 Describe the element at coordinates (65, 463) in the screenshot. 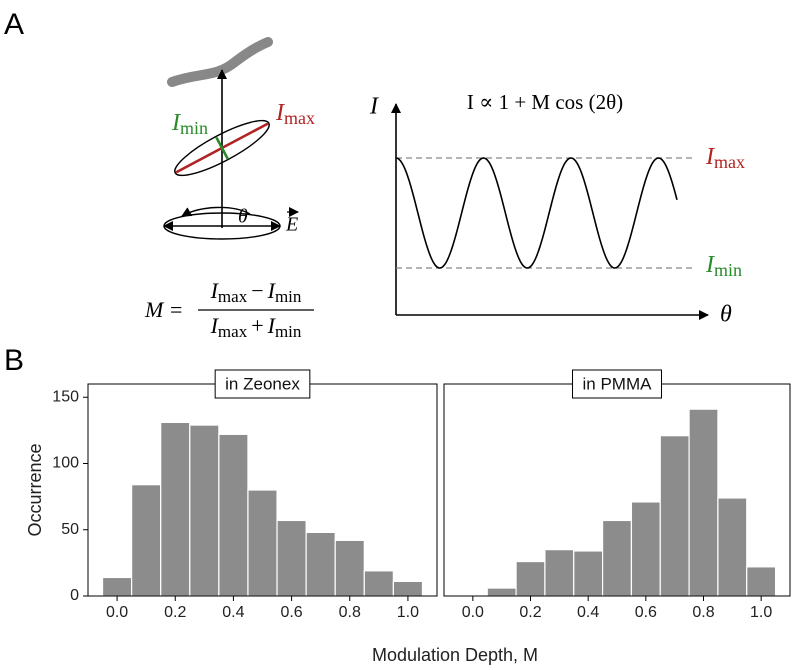

I see `y-tick-label: 100` at that location.